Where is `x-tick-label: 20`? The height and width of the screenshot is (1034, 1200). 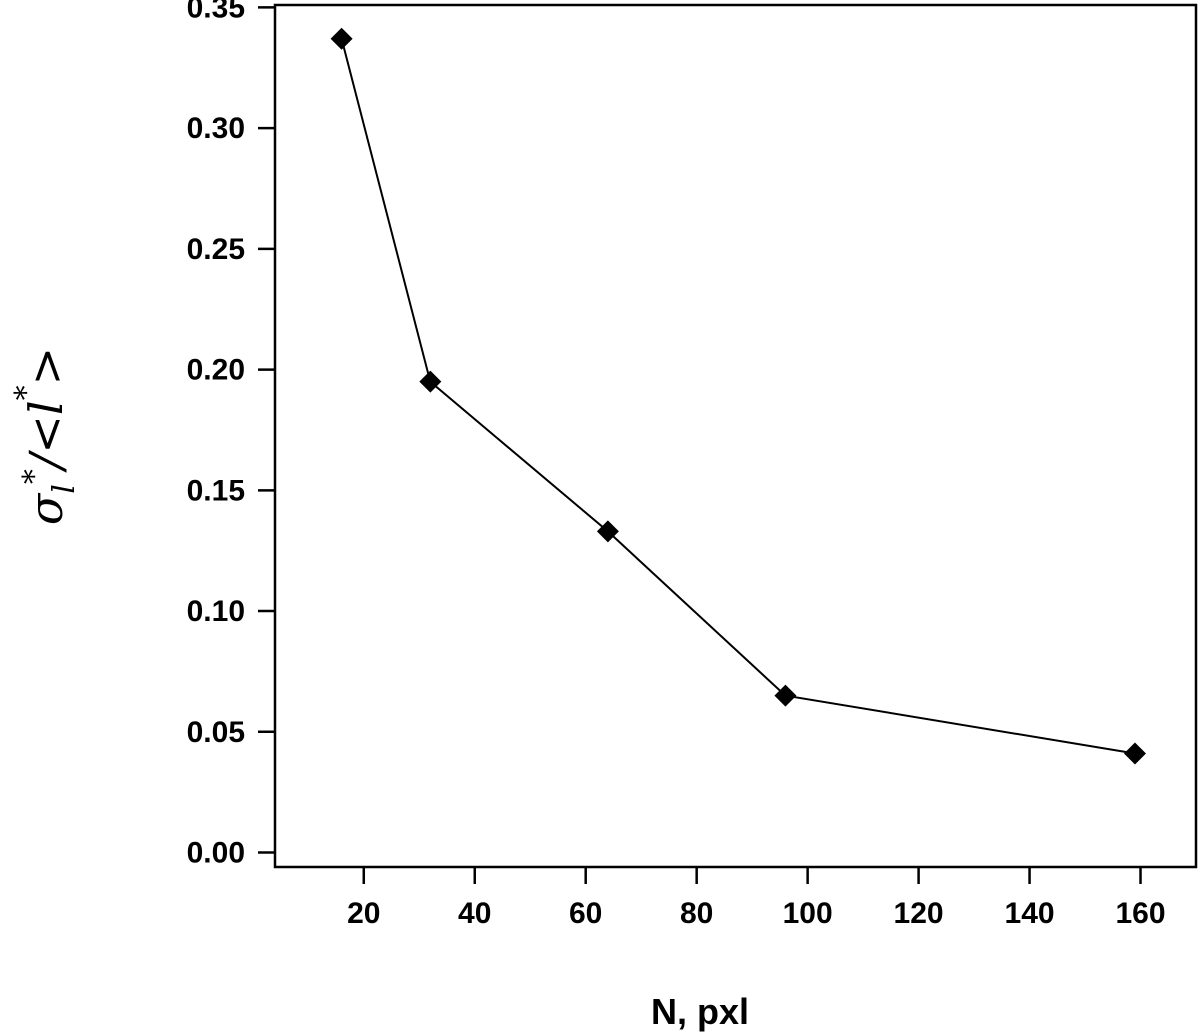 x-tick-label: 20 is located at coordinates (363, 913).